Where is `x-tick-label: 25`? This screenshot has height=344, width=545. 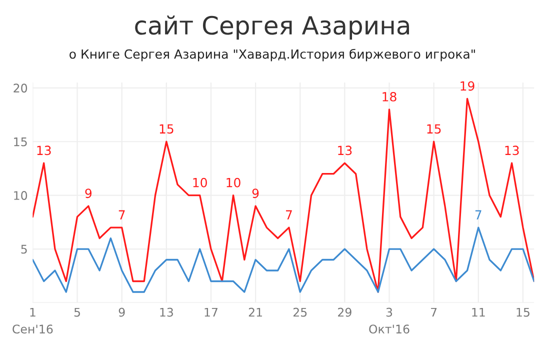
x-tick-label: 25 is located at coordinates (300, 312).